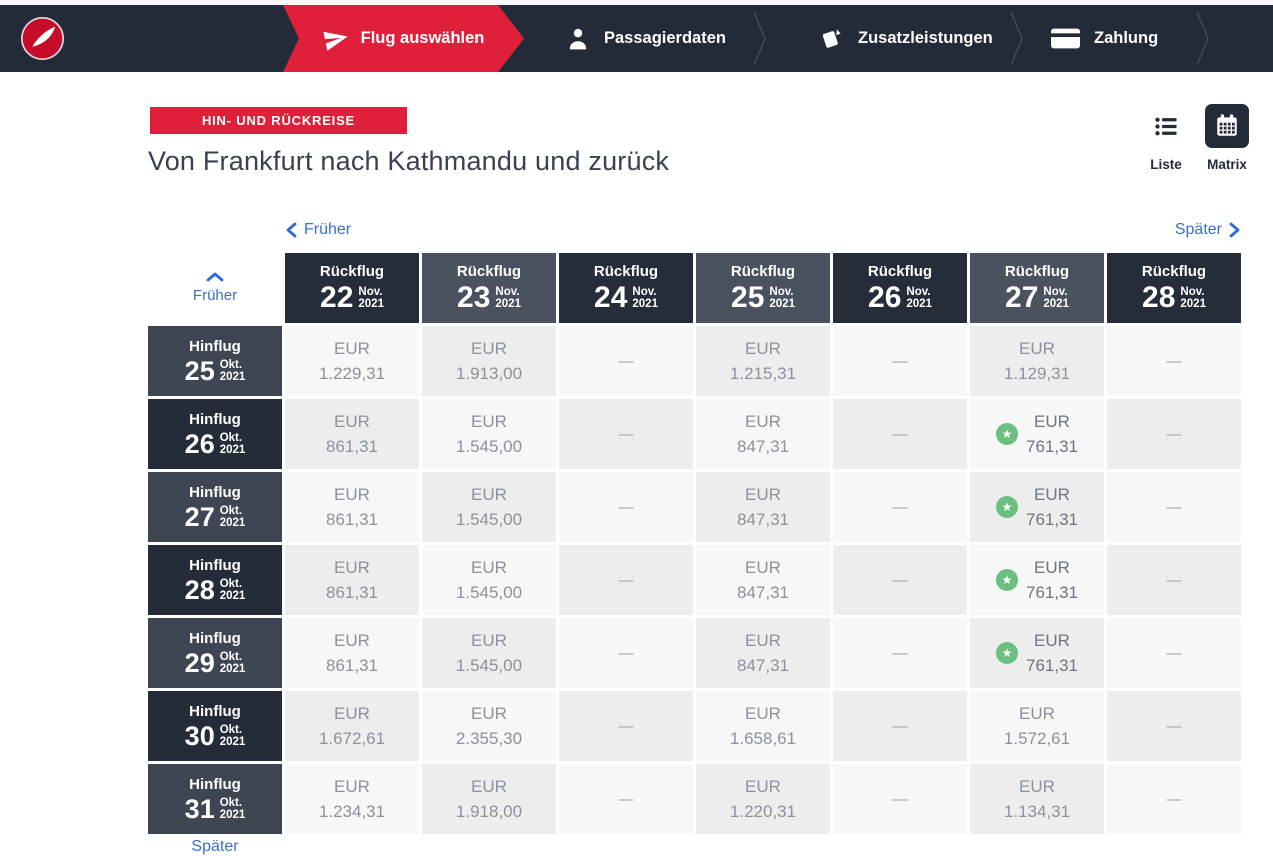 This screenshot has width=1273, height=856. Describe the element at coordinates (215, 288) in the screenshot. I see `earlier-rows-control: Früher` at that location.